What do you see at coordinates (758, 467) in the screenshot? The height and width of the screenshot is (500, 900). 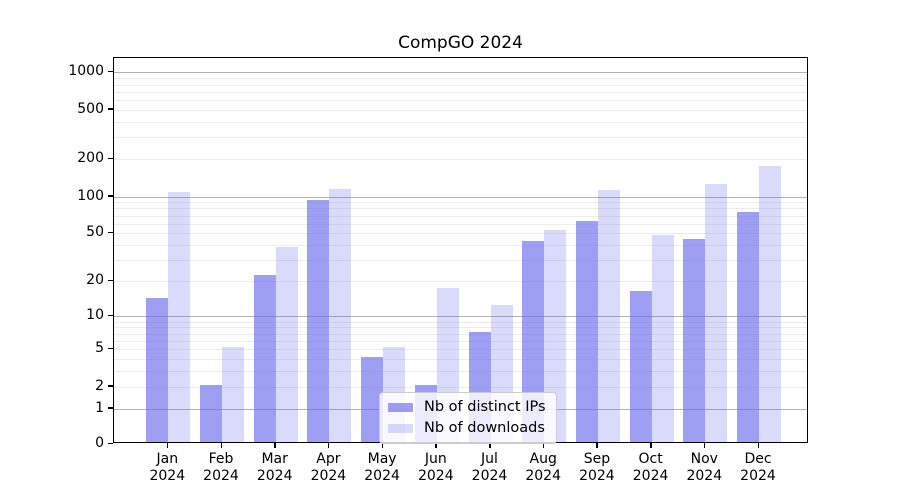 I see `x-tick-label-dec: Dec 2024` at bounding box center [758, 467].